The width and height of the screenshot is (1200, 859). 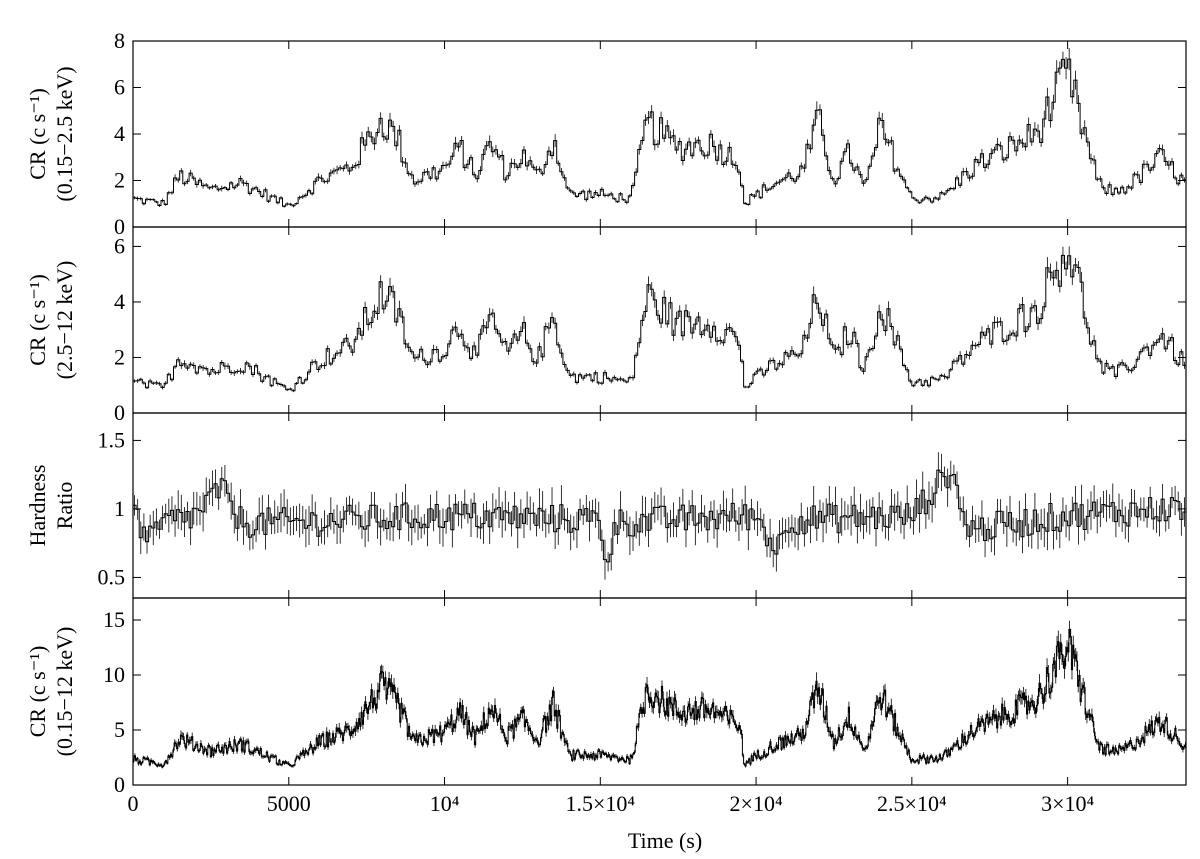 What do you see at coordinates (756, 803) in the screenshot?
I see `x-tick-label: 2×10⁴` at bounding box center [756, 803].